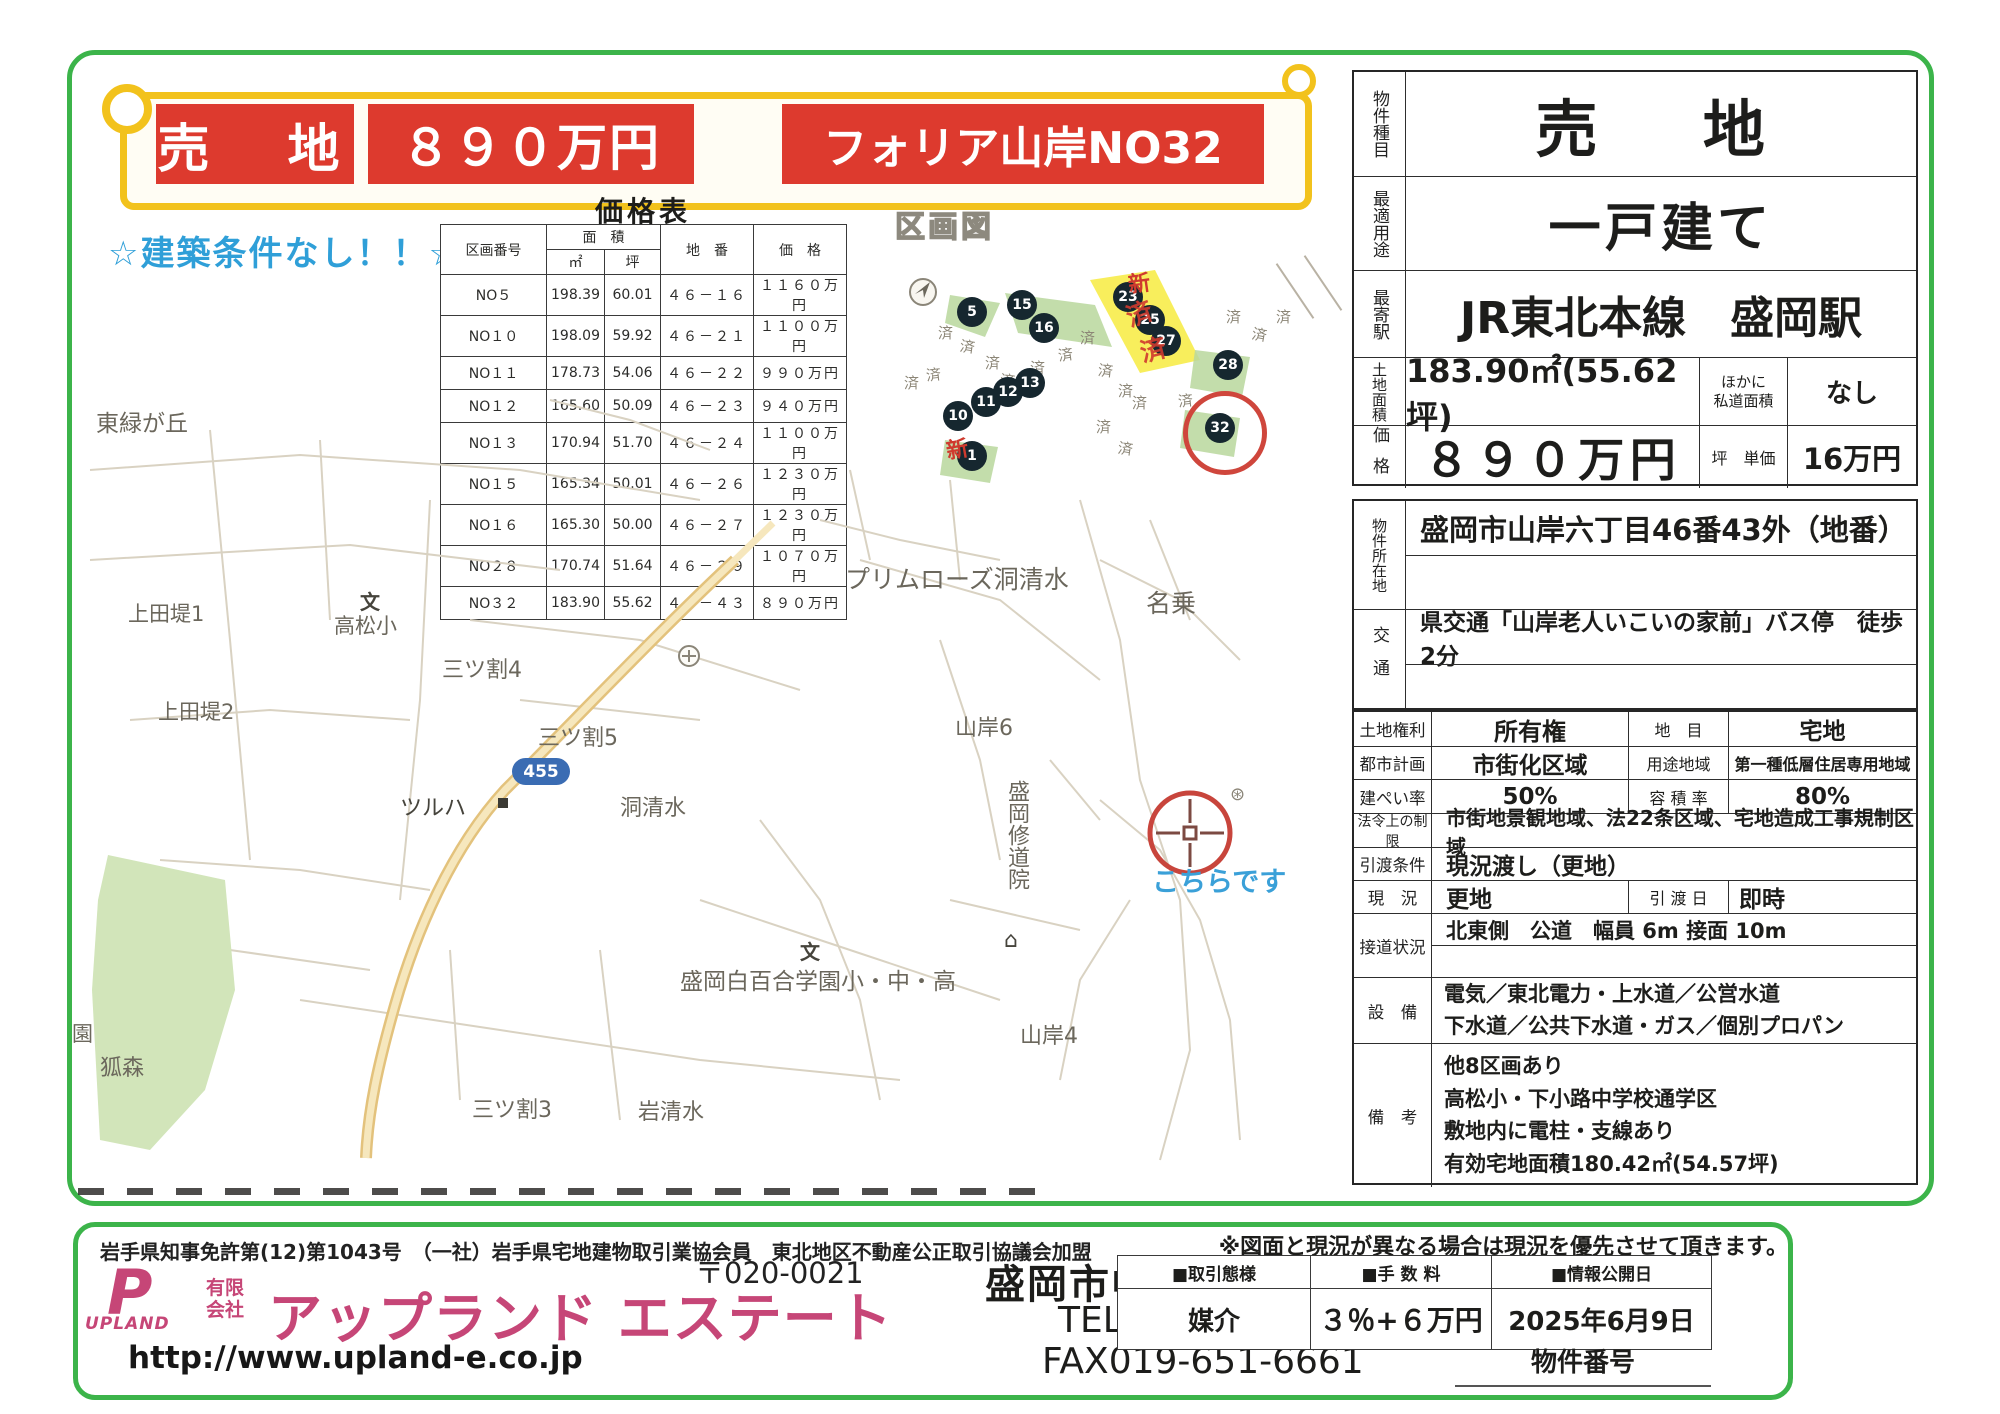  I want to click on logo-letter: P, so click(130, 1292).